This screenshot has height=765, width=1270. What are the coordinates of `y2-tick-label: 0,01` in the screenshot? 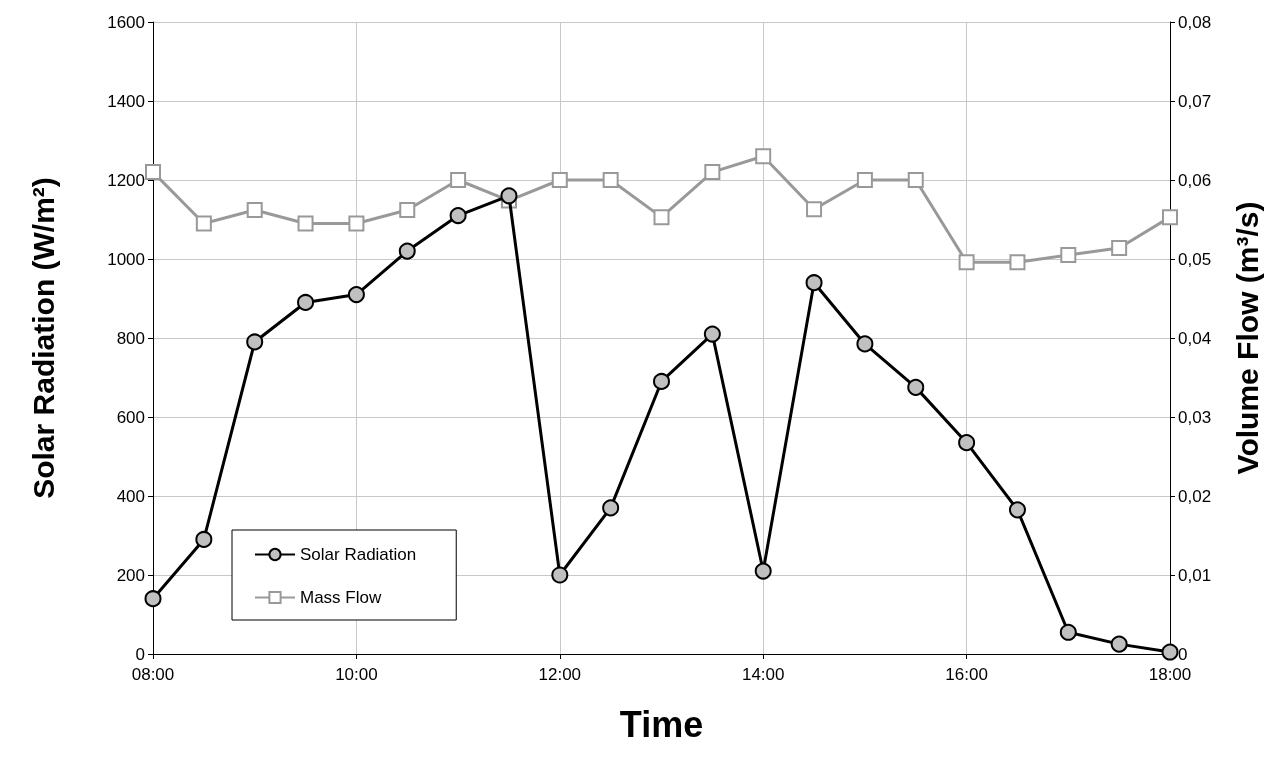 It's located at (1195, 575).